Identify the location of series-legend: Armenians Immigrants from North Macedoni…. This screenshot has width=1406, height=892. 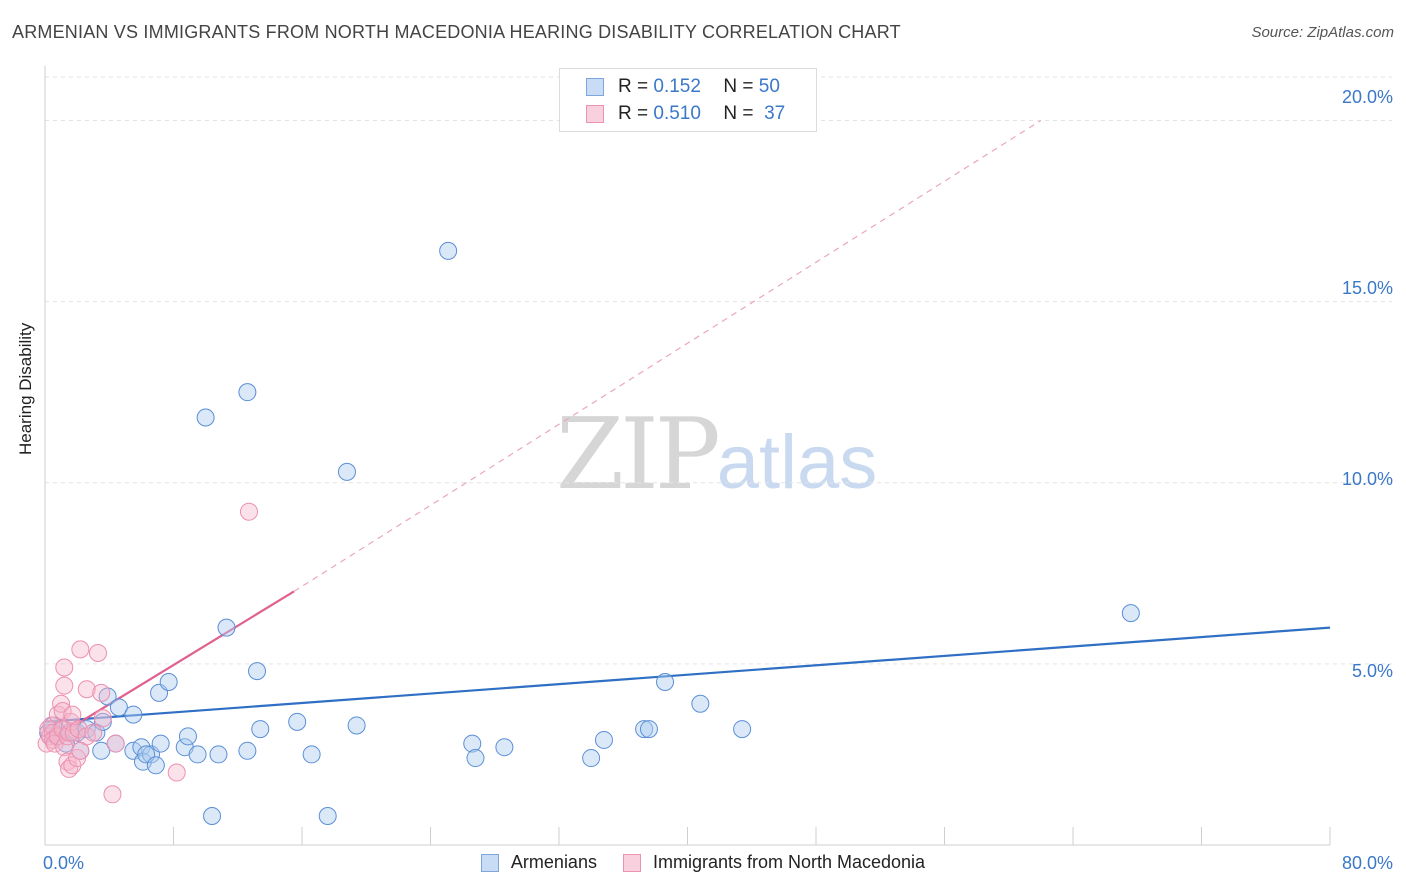
(703, 862).